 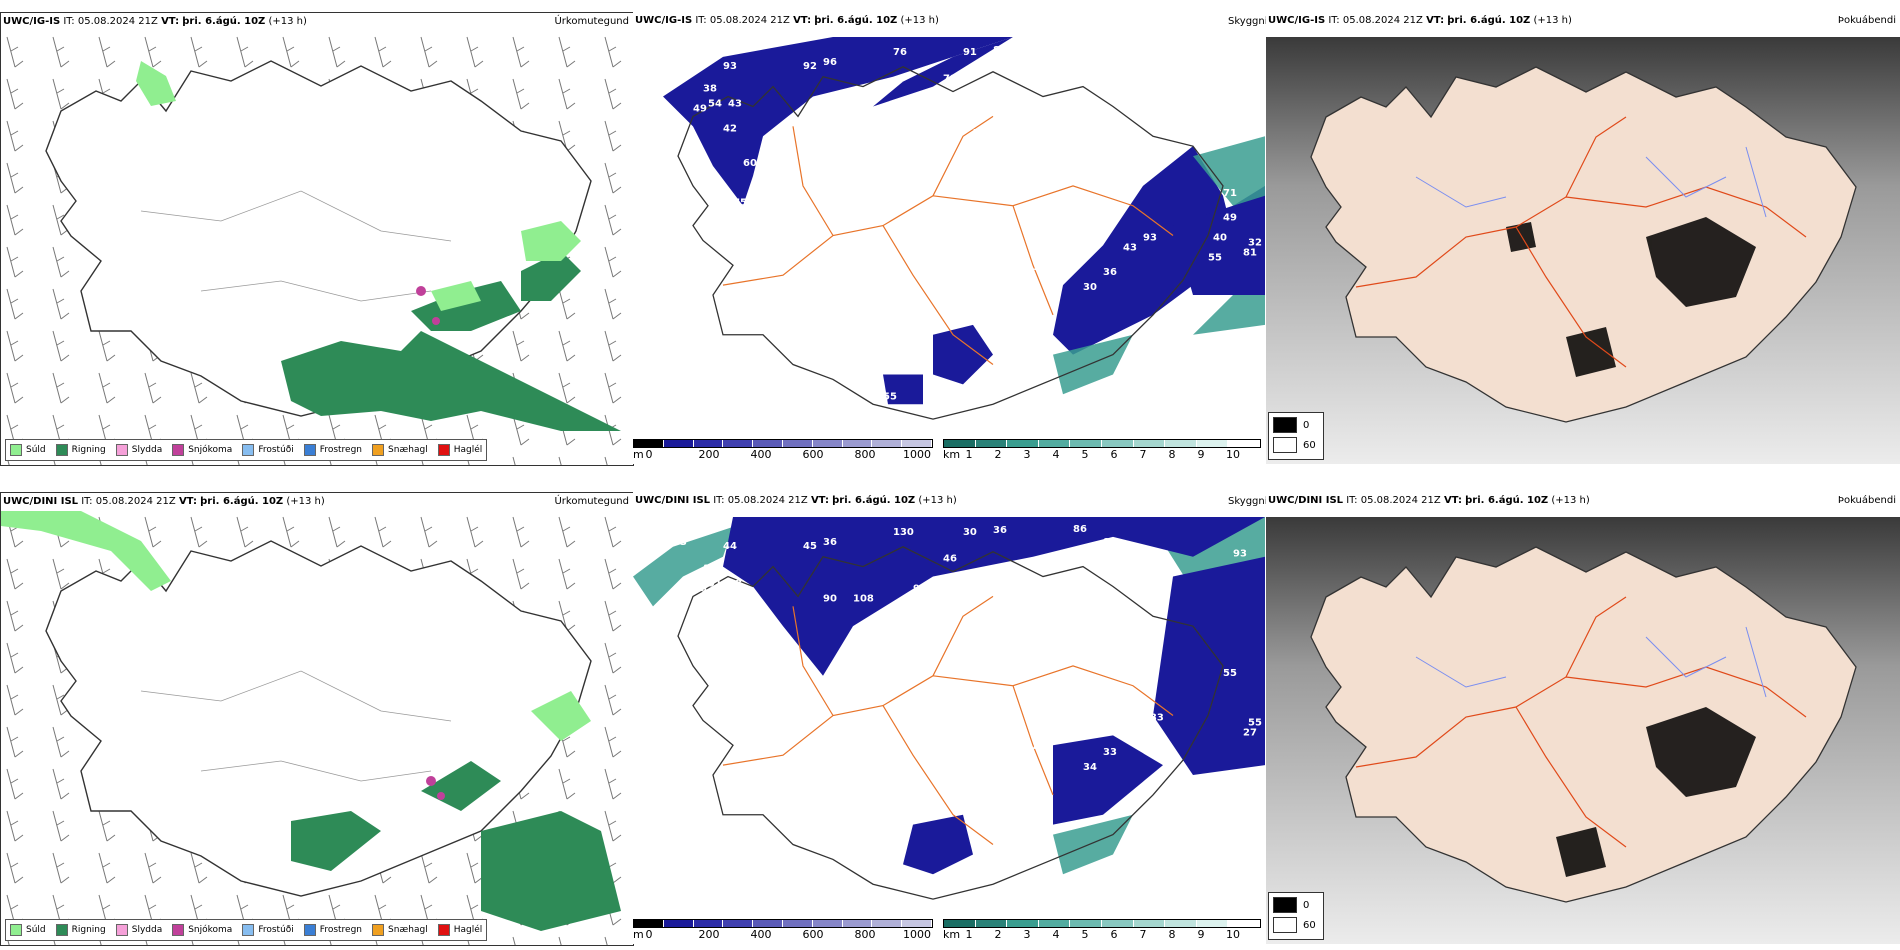 What do you see at coordinates (709, 934) in the screenshot?
I see `tick: 200` at bounding box center [709, 934].